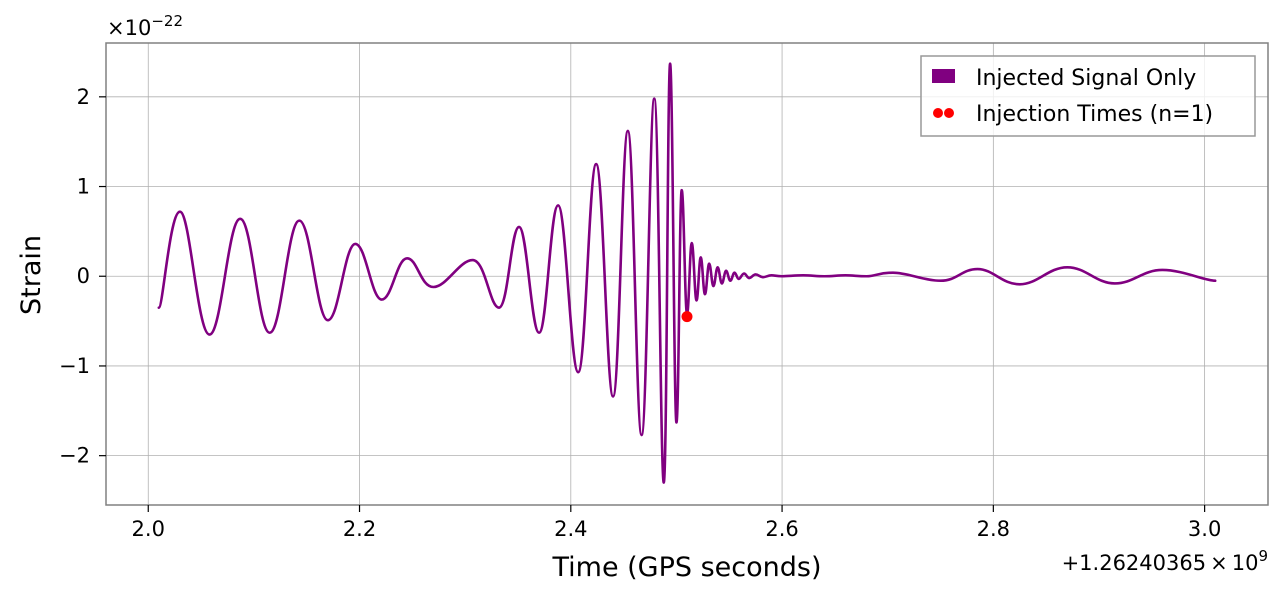 The image size is (1283, 598). What do you see at coordinates (570, 529) in the screenshot?
I see `x-tick-label: 2.4` at bounding box center [570, 529].